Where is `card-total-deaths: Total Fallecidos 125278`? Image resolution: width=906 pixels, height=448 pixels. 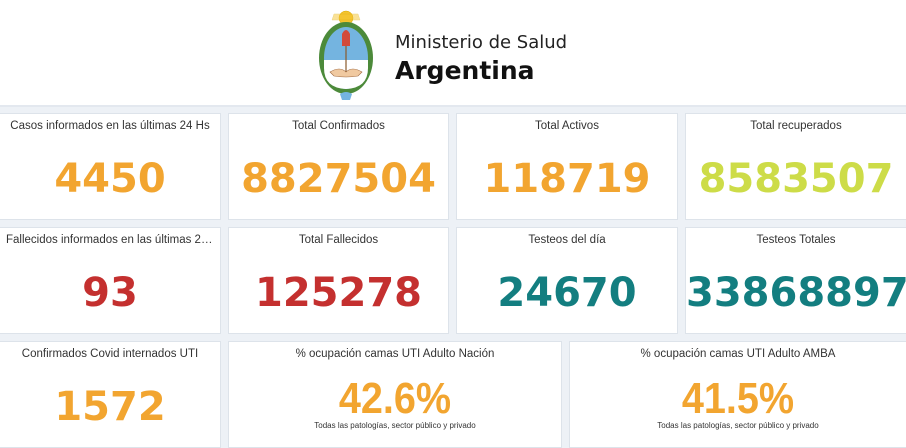
card-total-deaths: Total Fallecidos 125278 is located at coordinates (338, 280).